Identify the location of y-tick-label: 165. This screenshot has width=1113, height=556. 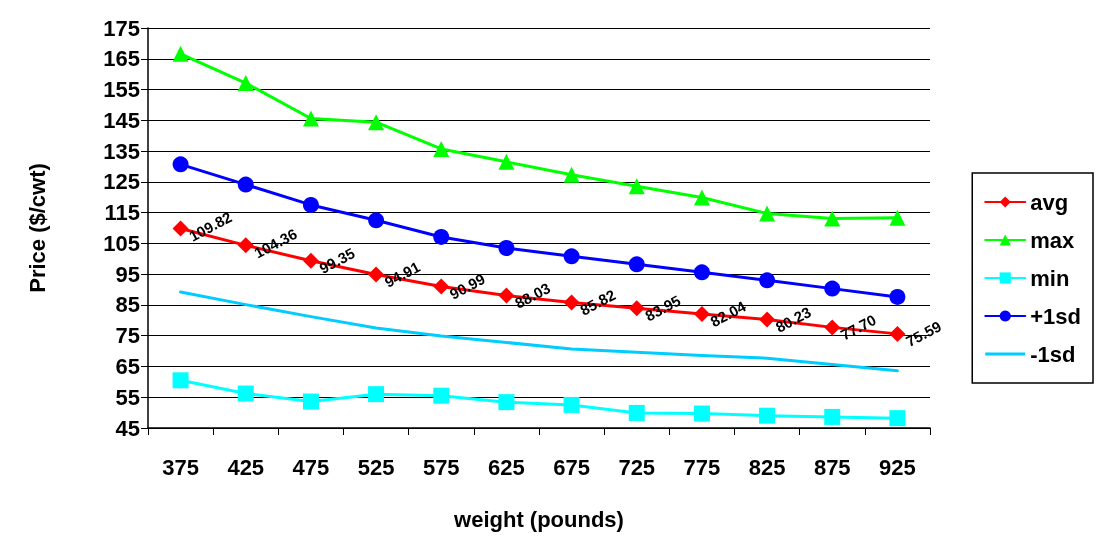
(121, 59).